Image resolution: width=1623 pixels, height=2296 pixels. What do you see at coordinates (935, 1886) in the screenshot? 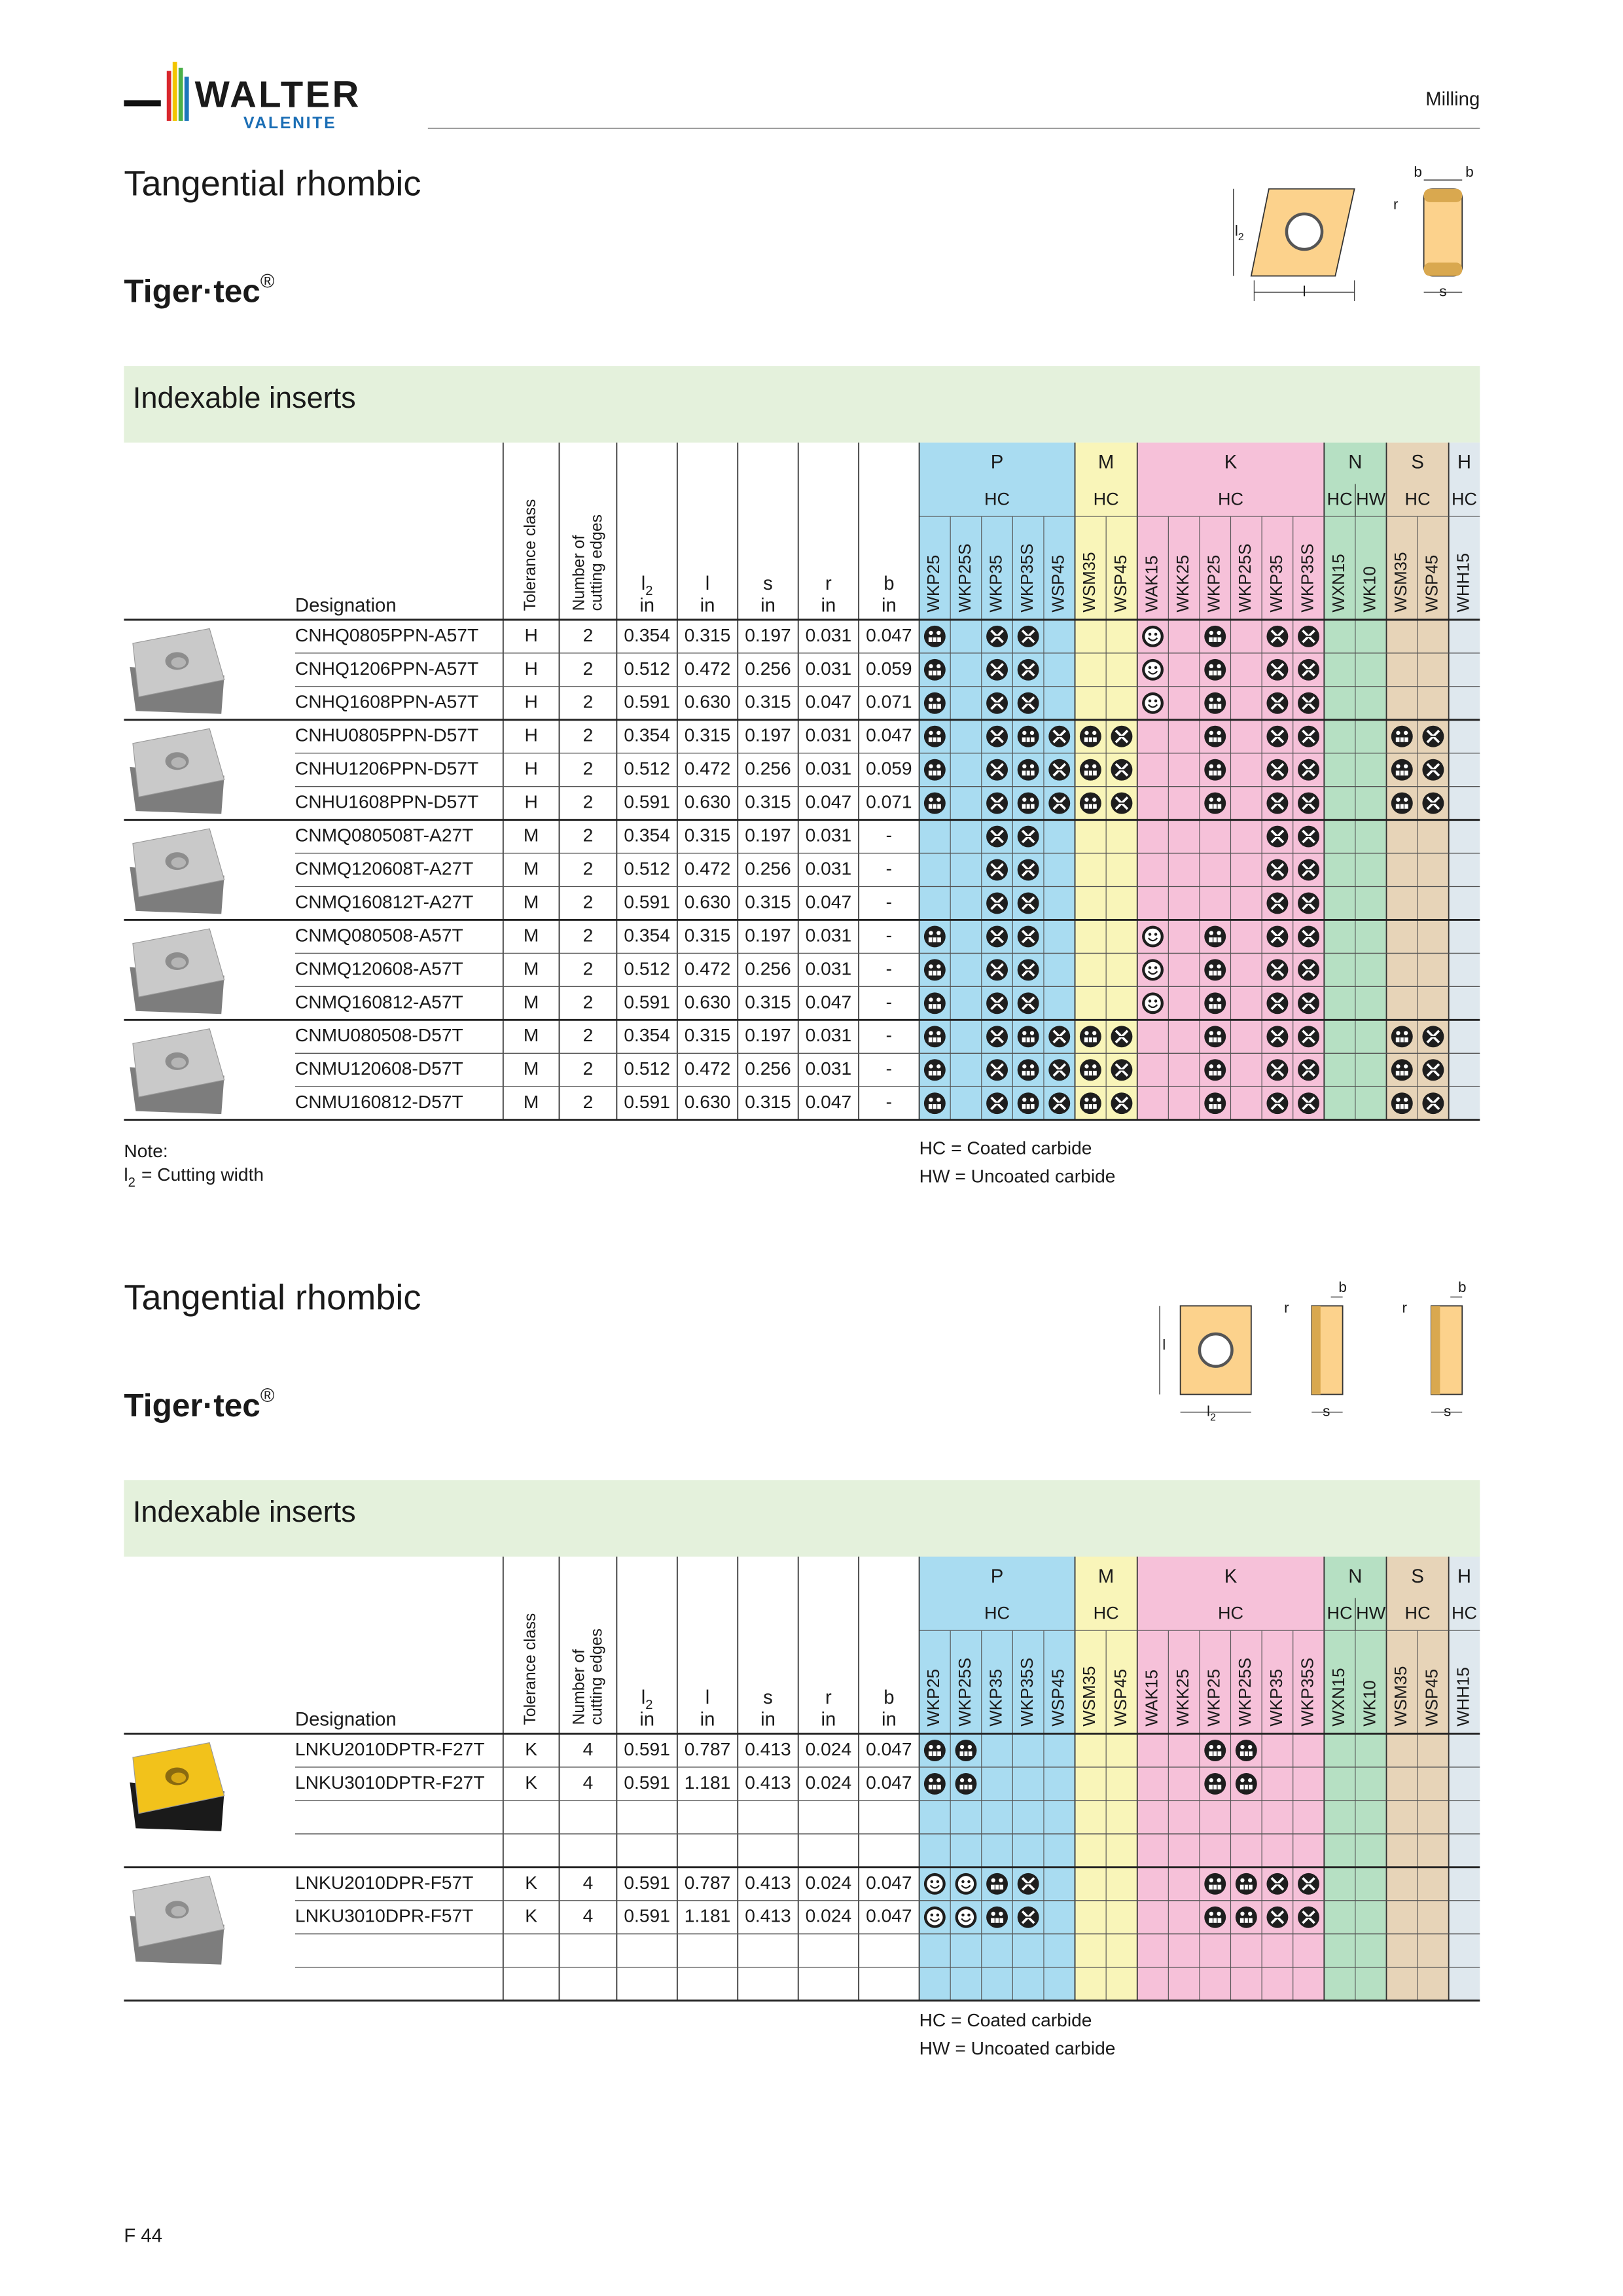
I see `icon-smile` at bounding box center [935, 1886].